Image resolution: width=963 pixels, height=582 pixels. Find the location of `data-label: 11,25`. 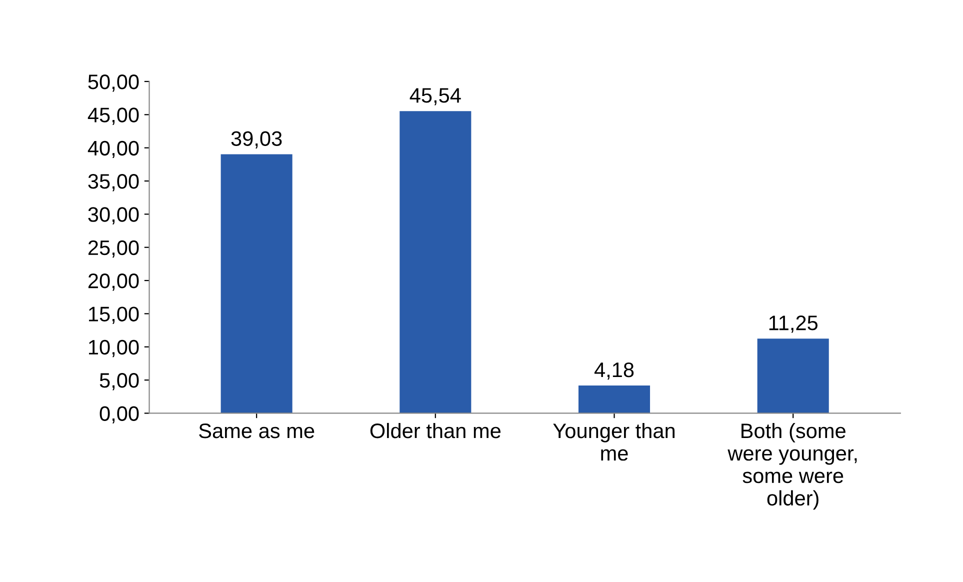

data-label: 11,25 is located at coordinates (793, 324).